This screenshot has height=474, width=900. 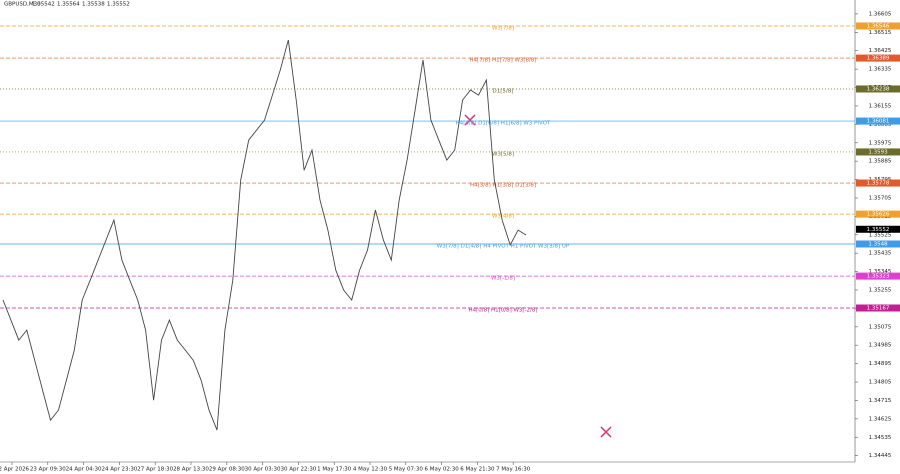 I want to click on level-label: W3[-1/8], so click(x=503, y=279).